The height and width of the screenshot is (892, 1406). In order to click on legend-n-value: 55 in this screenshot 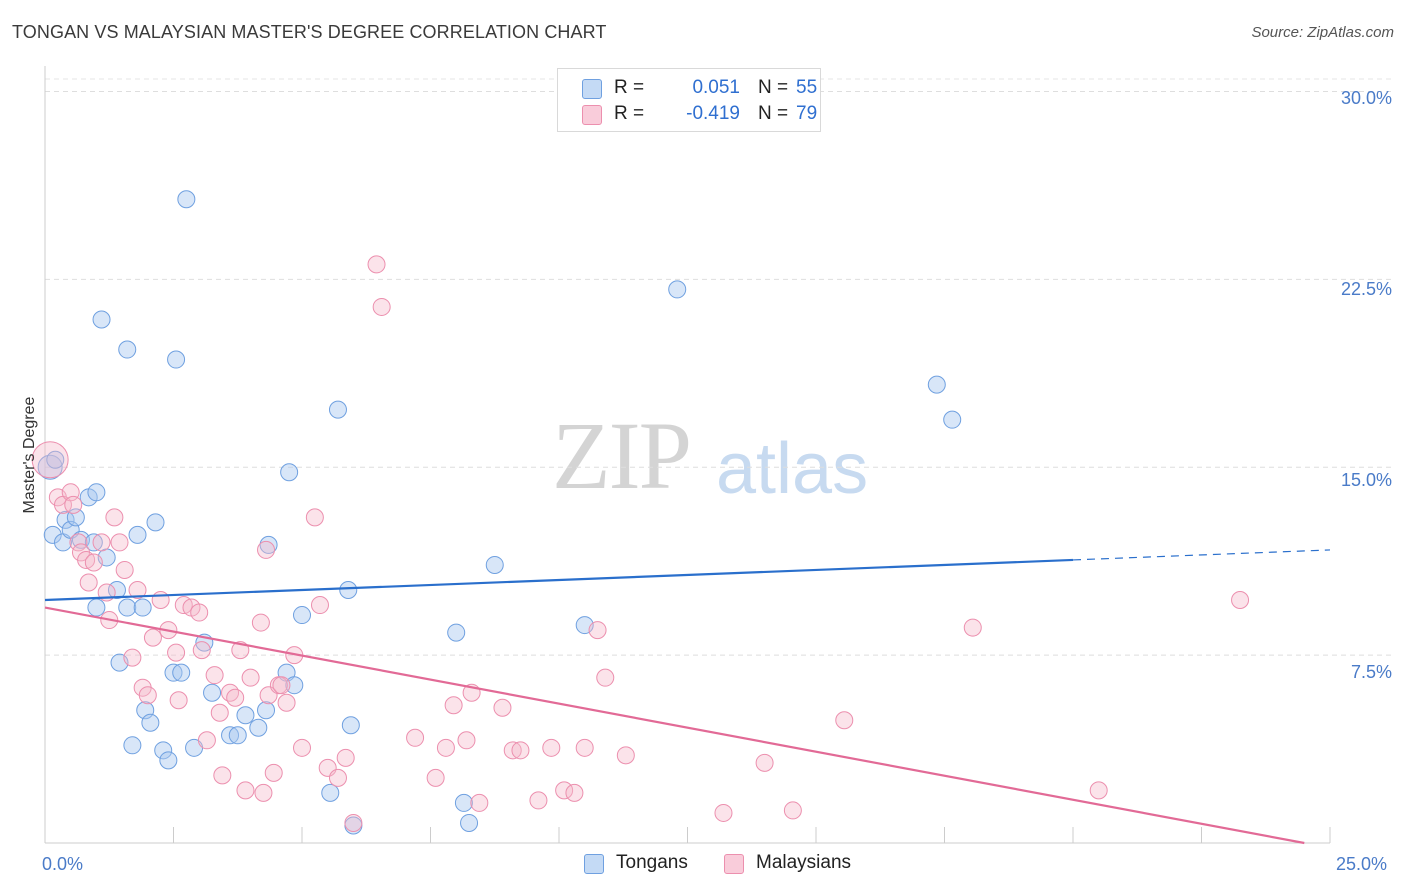, I will do `click(807, 87)`.